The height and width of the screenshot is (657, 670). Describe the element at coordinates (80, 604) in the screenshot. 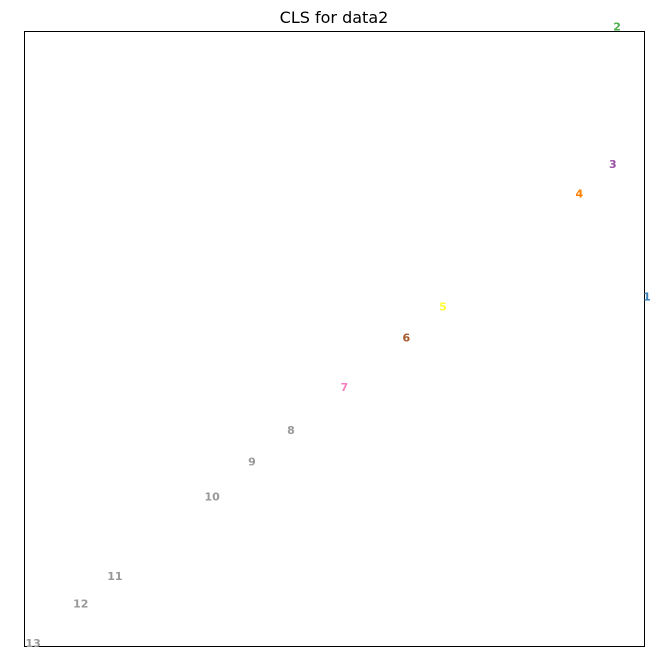

I see `point-label-12: 12` at that location.